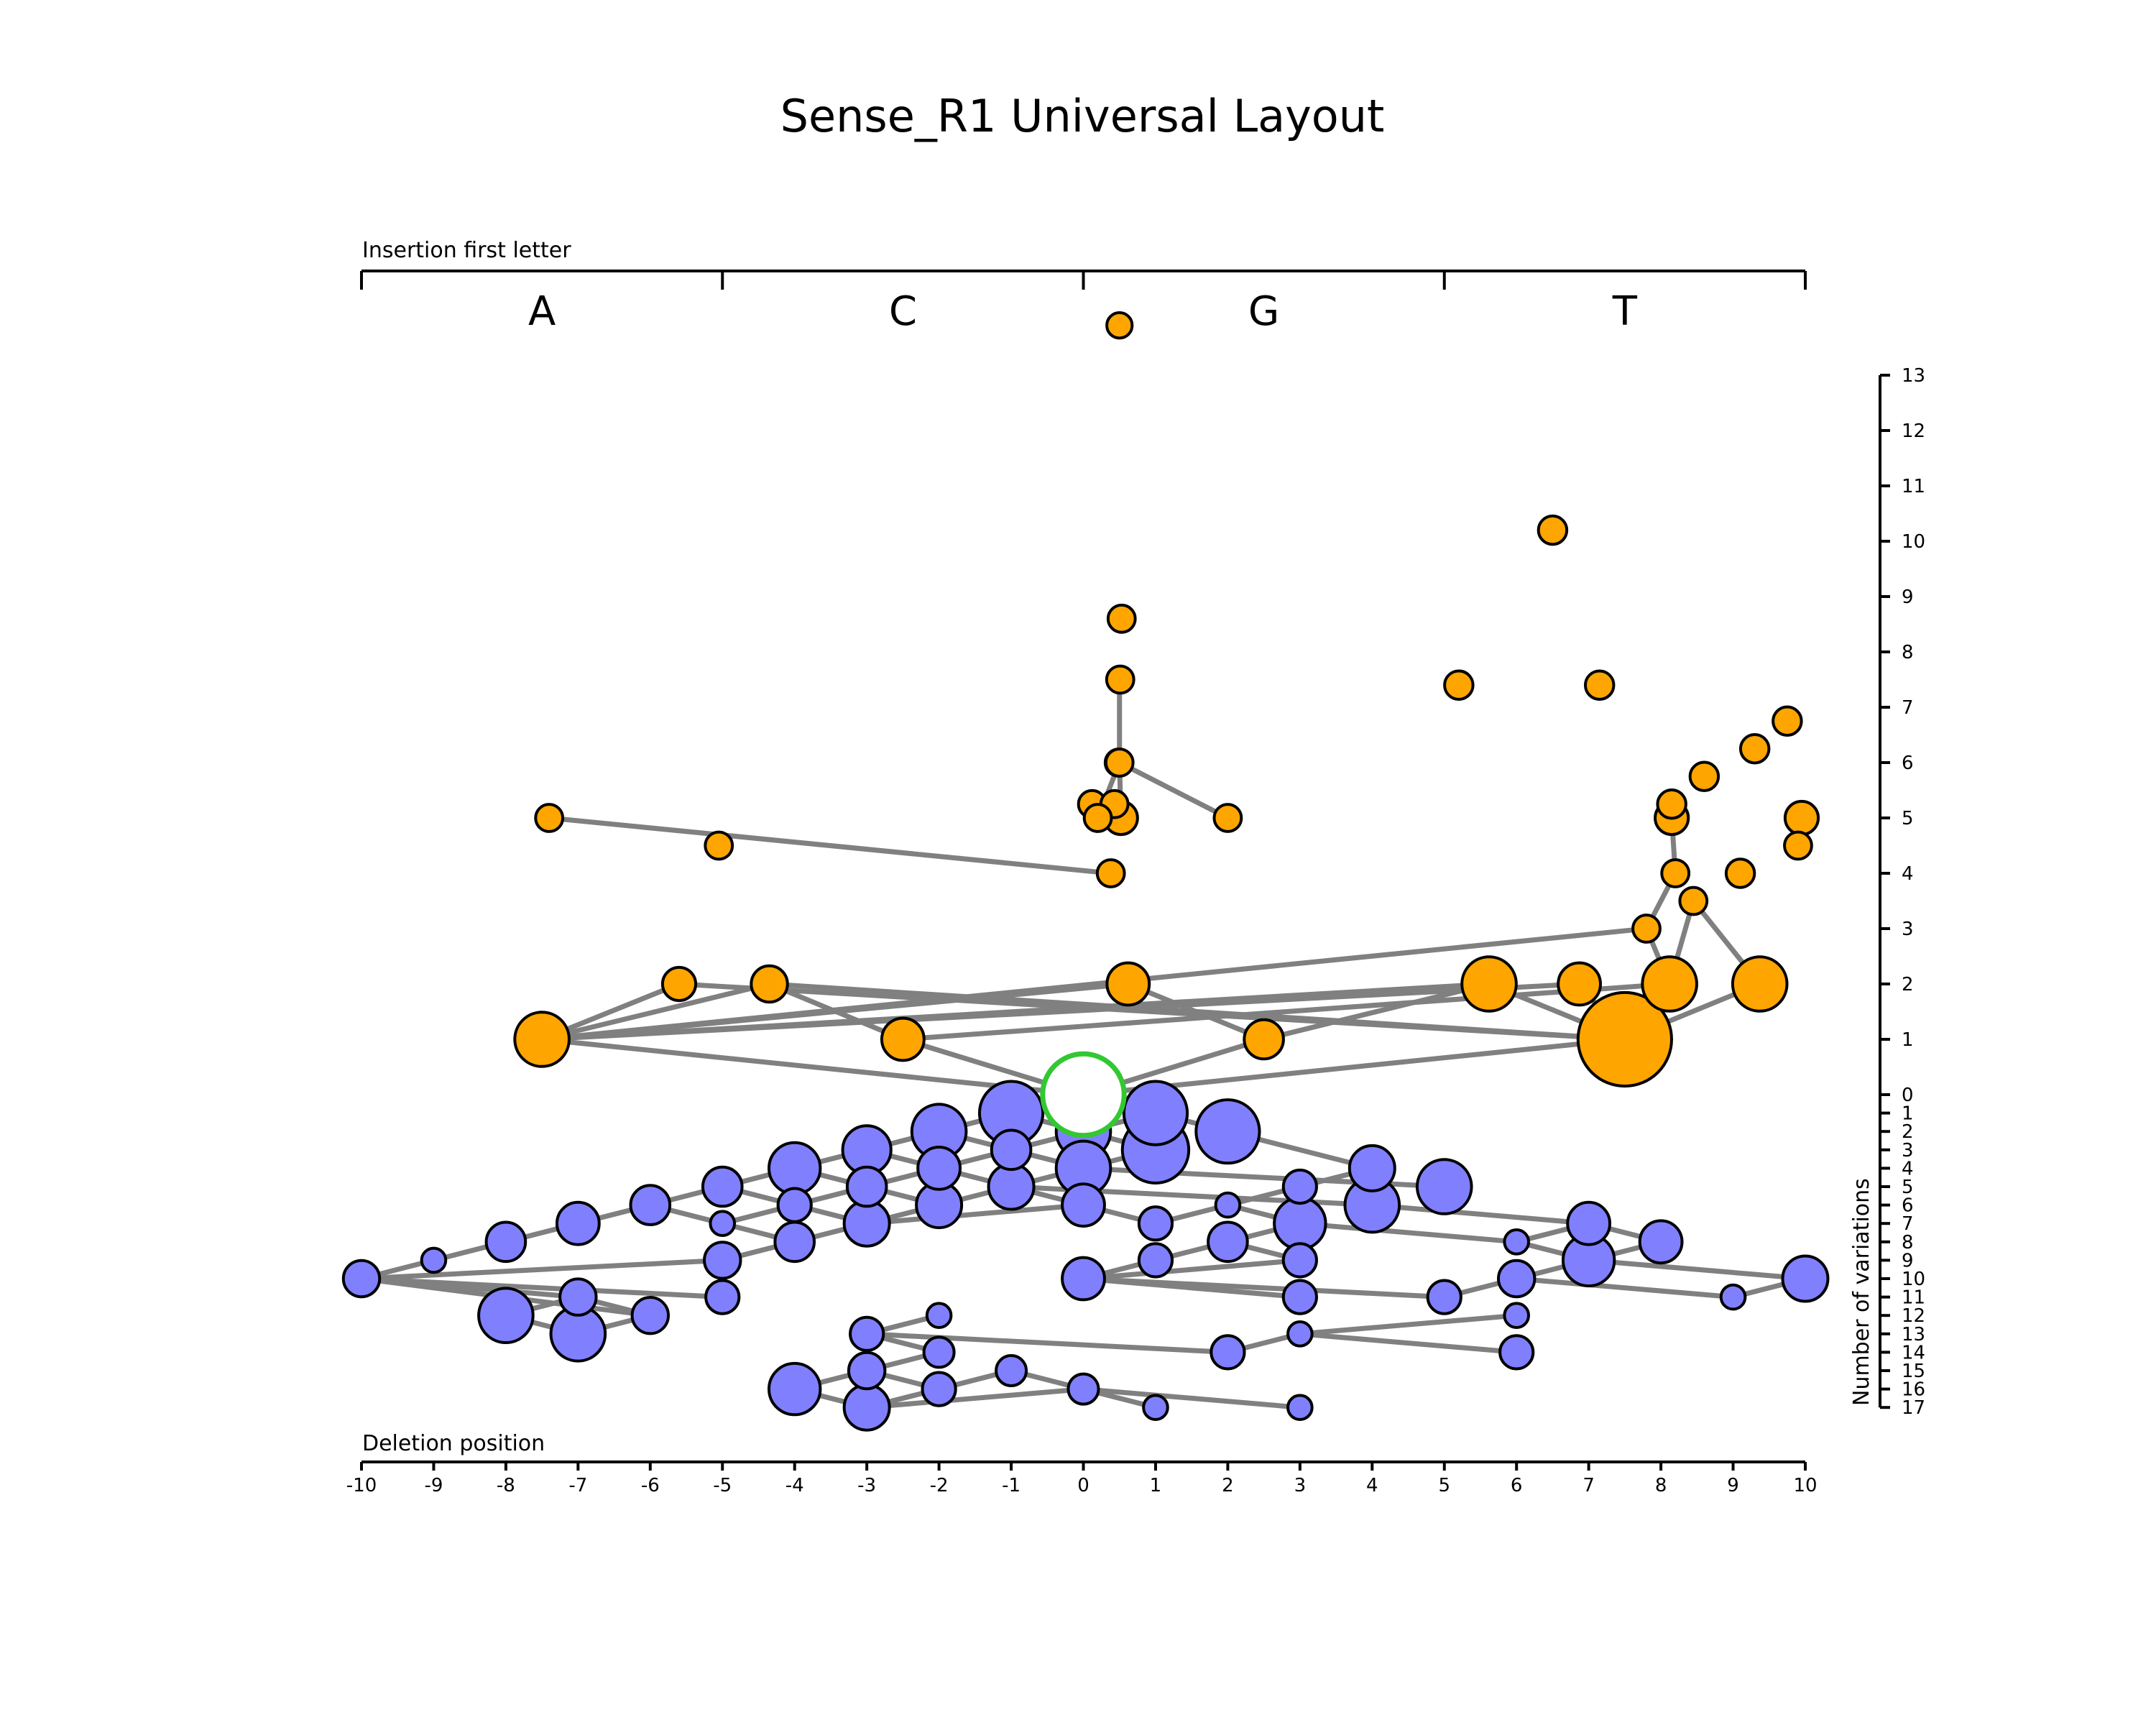 The width and height of the screenshot is (2156, 1725). What do you see at coordinates (903, 311) in the screenshot?
I see `category-label: C` at bounding box center [903, 311].